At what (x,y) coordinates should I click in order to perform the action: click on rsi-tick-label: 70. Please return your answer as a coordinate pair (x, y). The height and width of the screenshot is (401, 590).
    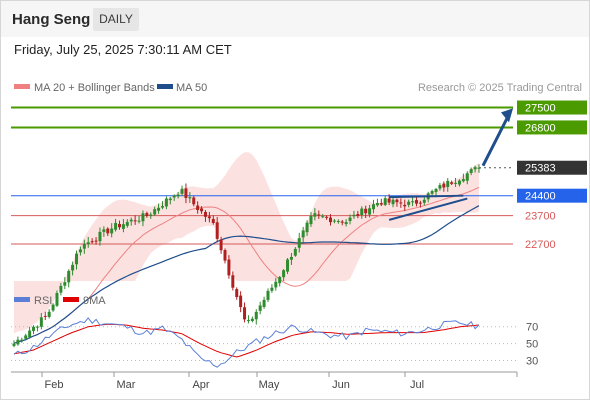
    Looking at the image, I should click on (532, 328).